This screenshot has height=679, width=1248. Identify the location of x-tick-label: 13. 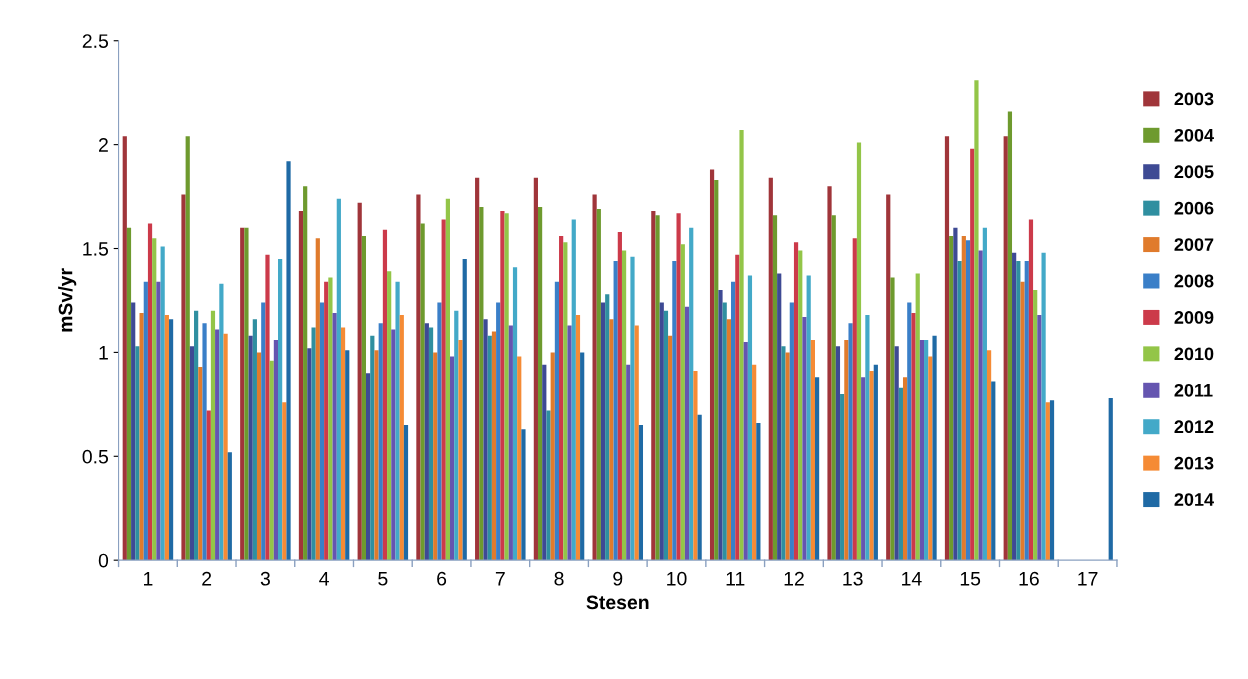
(853, 578).